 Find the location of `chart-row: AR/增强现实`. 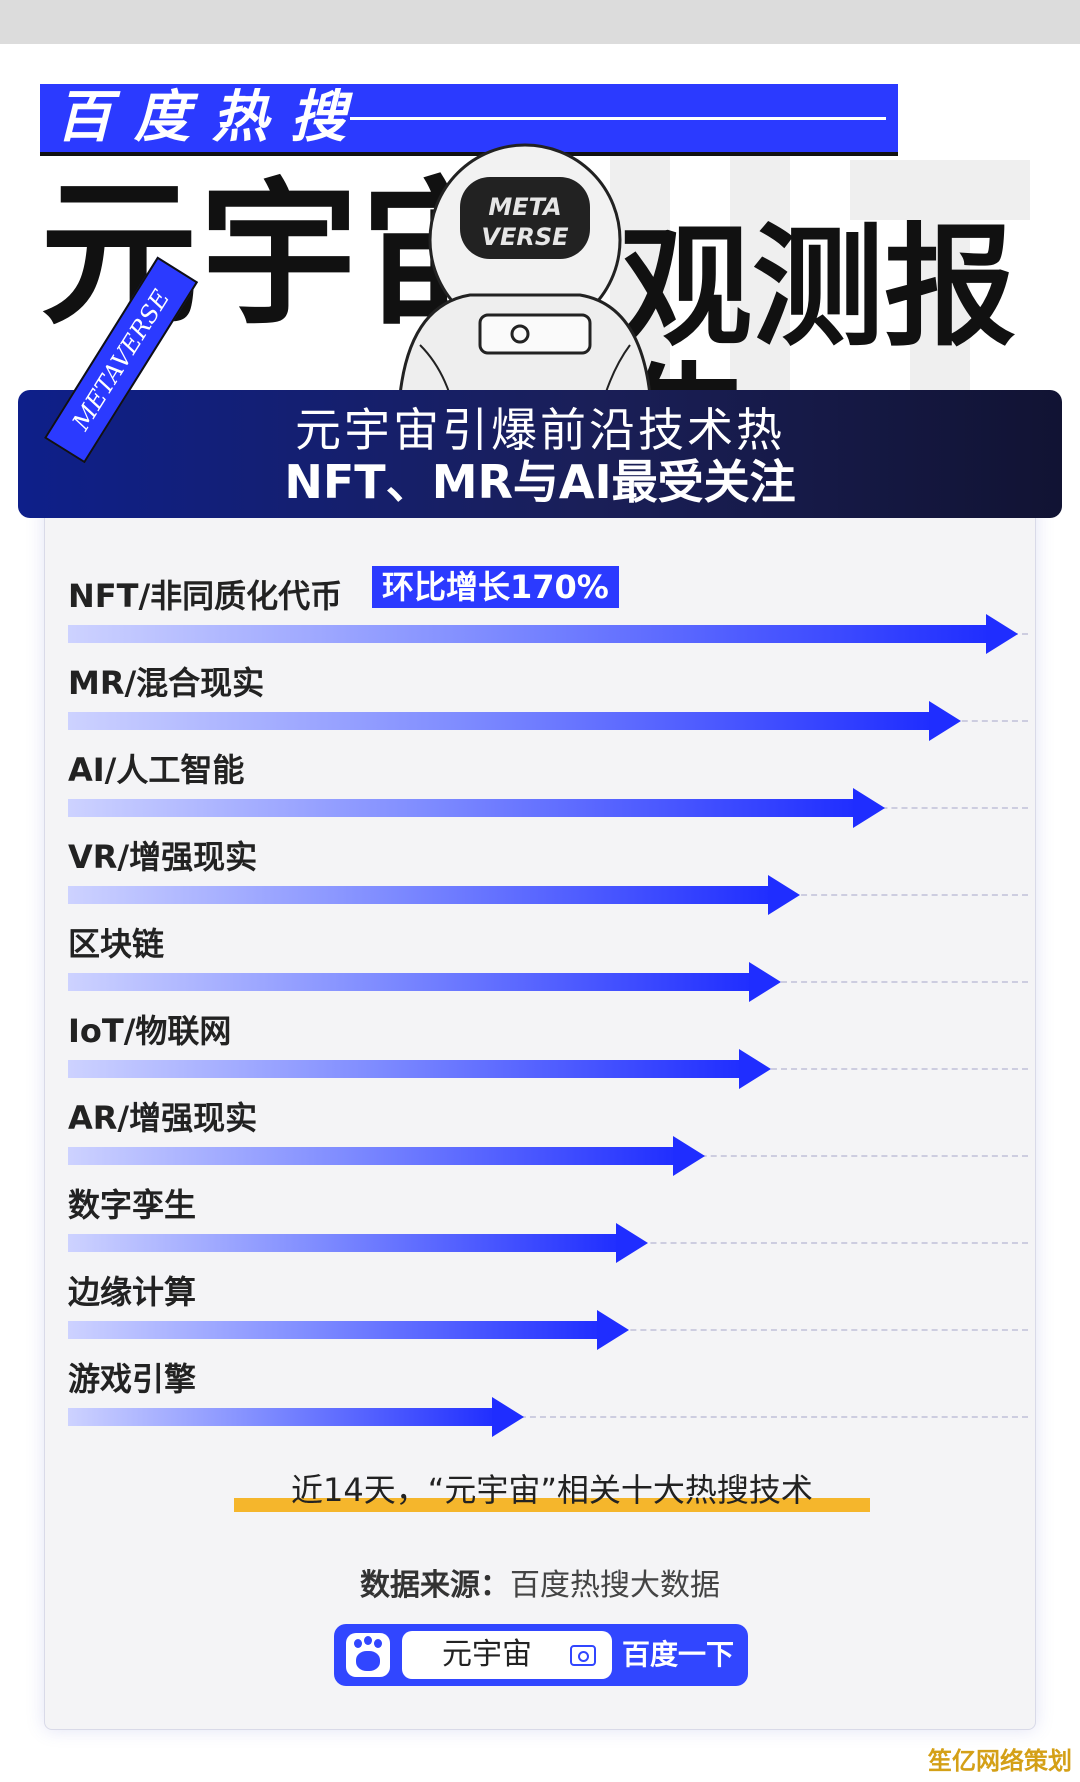

chart-row: AR/增强现实 is located at coordinates (548, 1138).